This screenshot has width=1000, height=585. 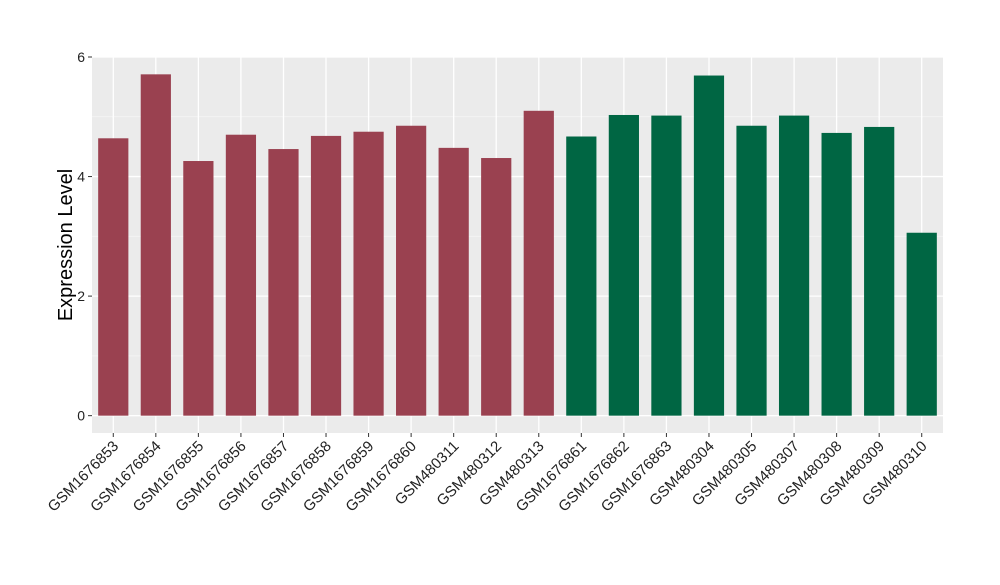 What do you see at coordinates (81, 177) in the screenshot?
I see `y-tick-label: 4` at bounding box center [81, 177].